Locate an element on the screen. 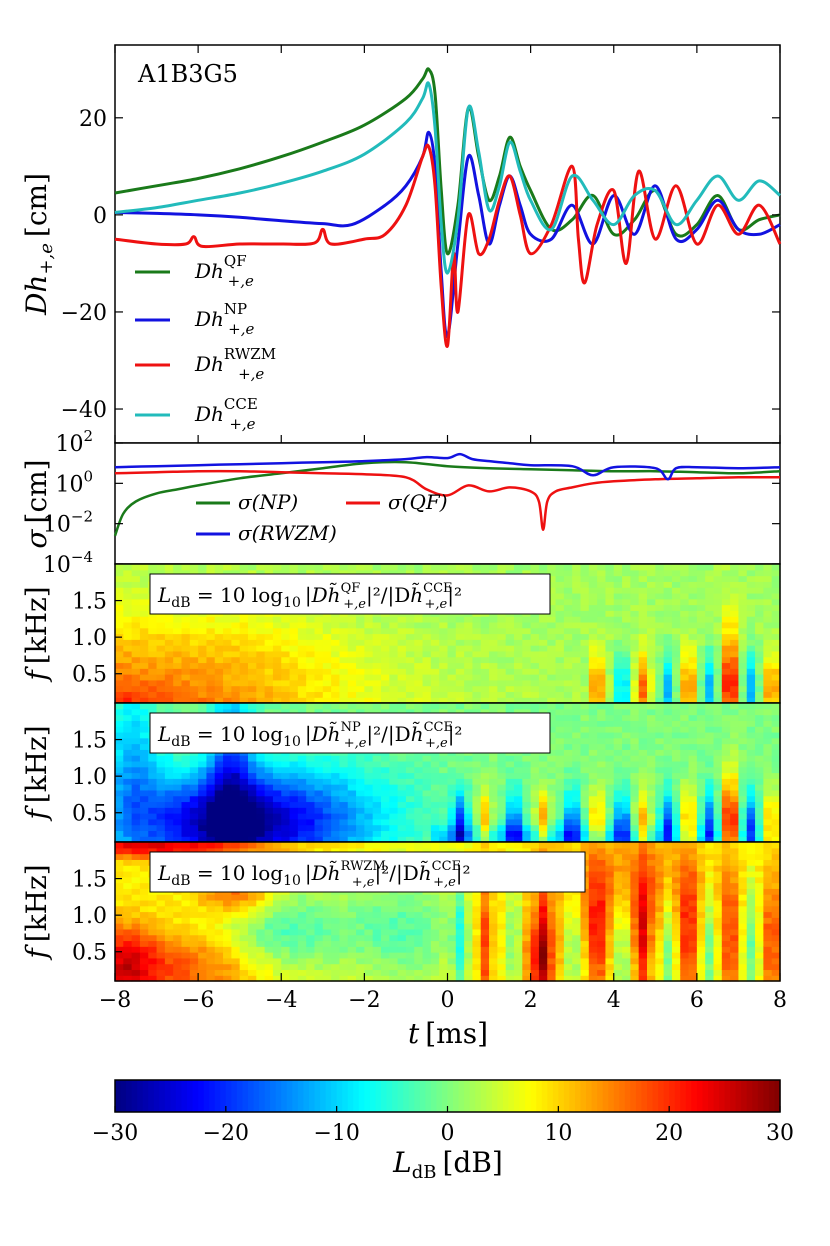 The image size is (830, 1246). ytick-label: −20 is located at coordinates (84, 313).